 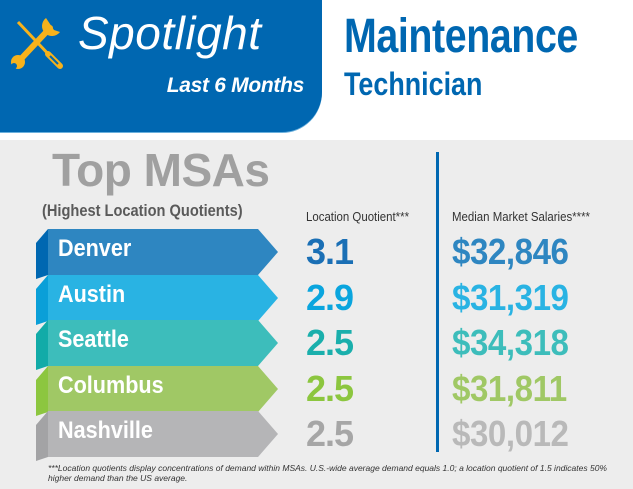 I want to click on spotlight-label: Spotlight, so click(x=170, y=33).